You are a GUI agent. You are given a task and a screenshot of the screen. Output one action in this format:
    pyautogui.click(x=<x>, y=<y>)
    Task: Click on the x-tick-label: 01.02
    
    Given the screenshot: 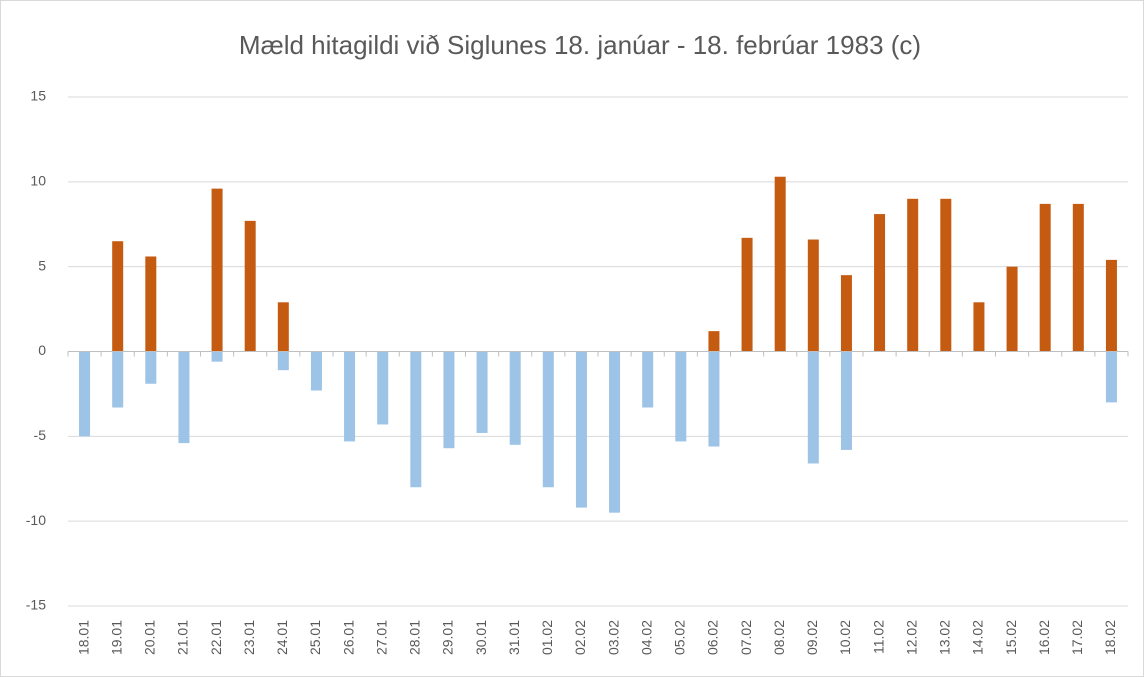 What is the action you would take?
    pyautogui.click(x=547, y=637)
    